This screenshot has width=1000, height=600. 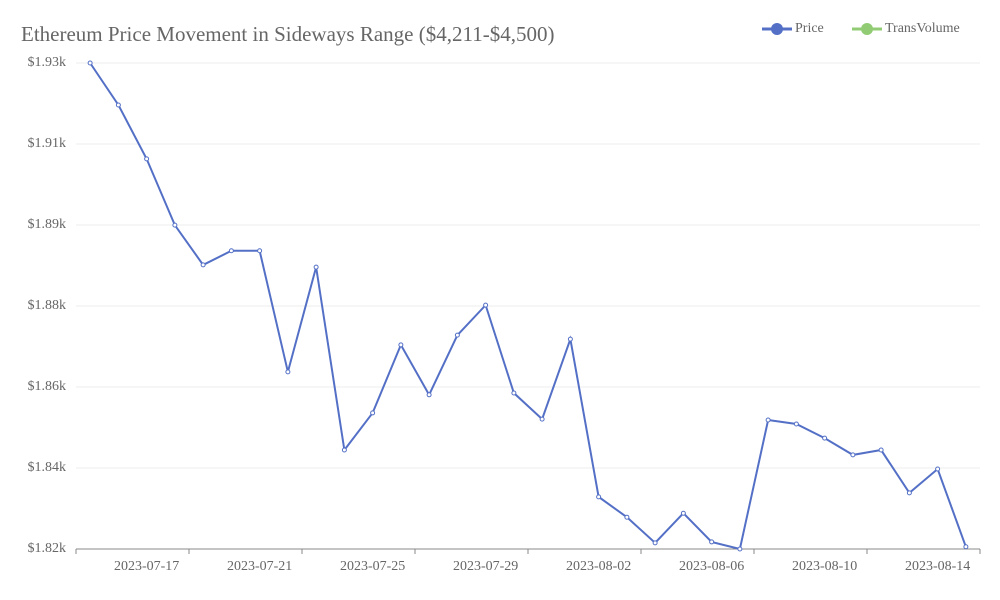 I want to click on x-tick-label: 2023-07-17, so click(x=146, y=566).